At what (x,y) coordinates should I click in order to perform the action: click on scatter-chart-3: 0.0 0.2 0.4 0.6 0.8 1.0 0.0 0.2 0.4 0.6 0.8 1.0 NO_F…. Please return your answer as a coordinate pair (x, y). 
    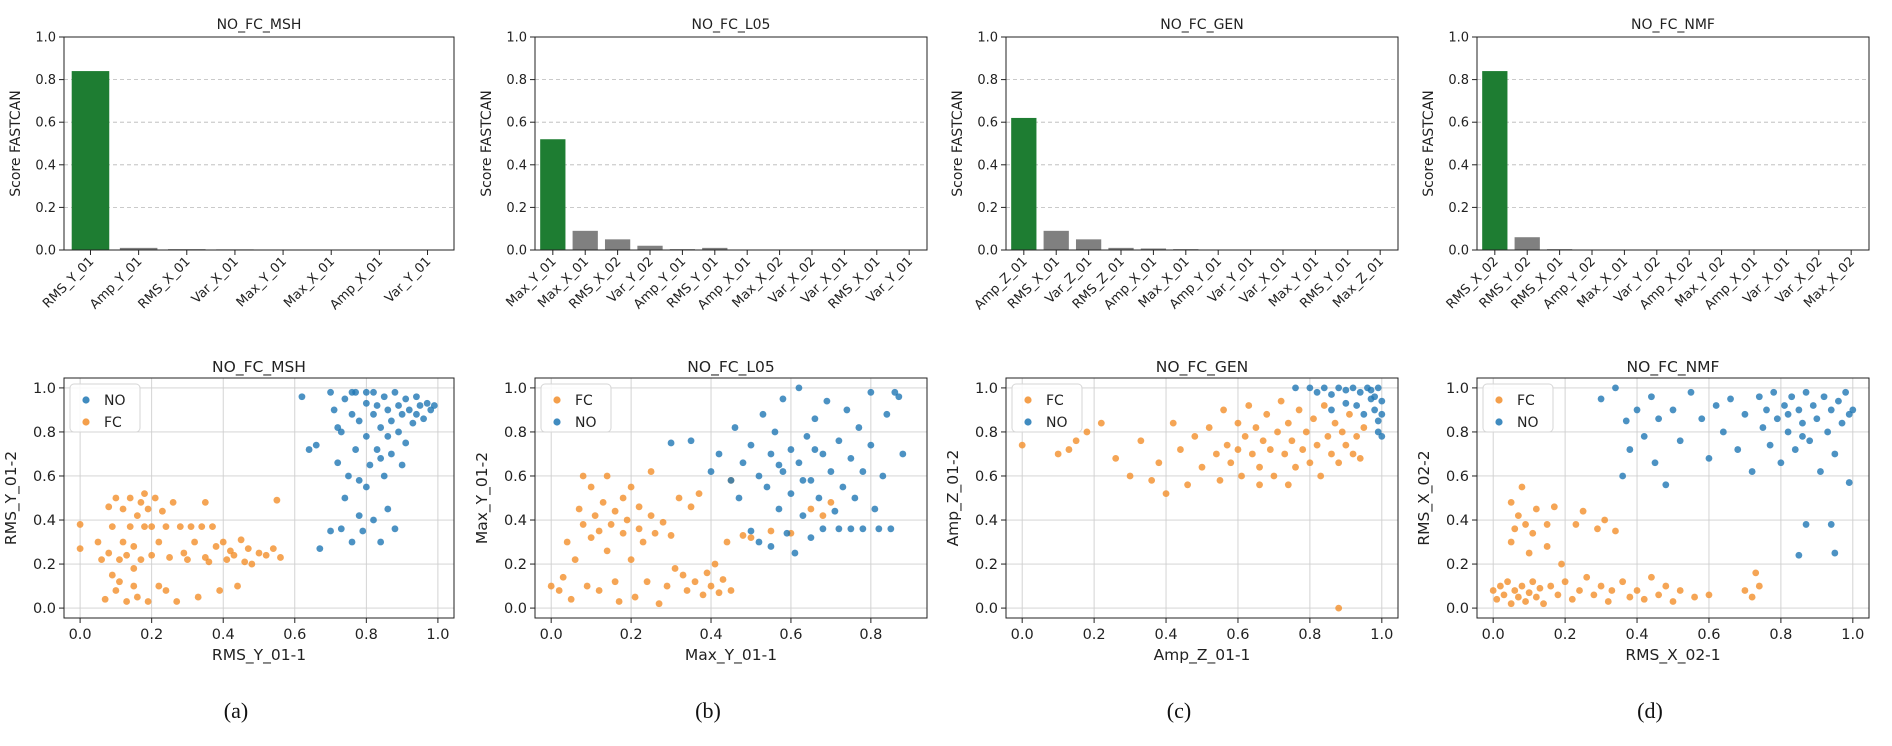
    Looking at the image, I should click on (1171, 511).